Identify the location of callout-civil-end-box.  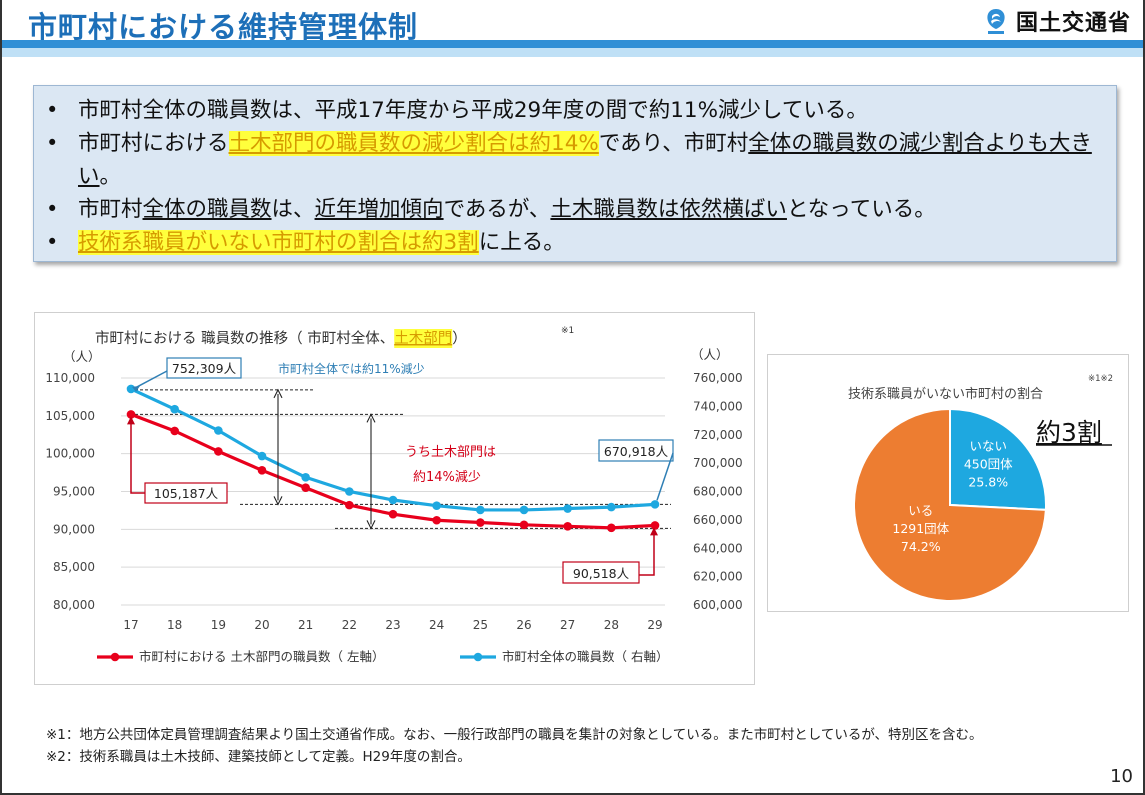
(601, 572).